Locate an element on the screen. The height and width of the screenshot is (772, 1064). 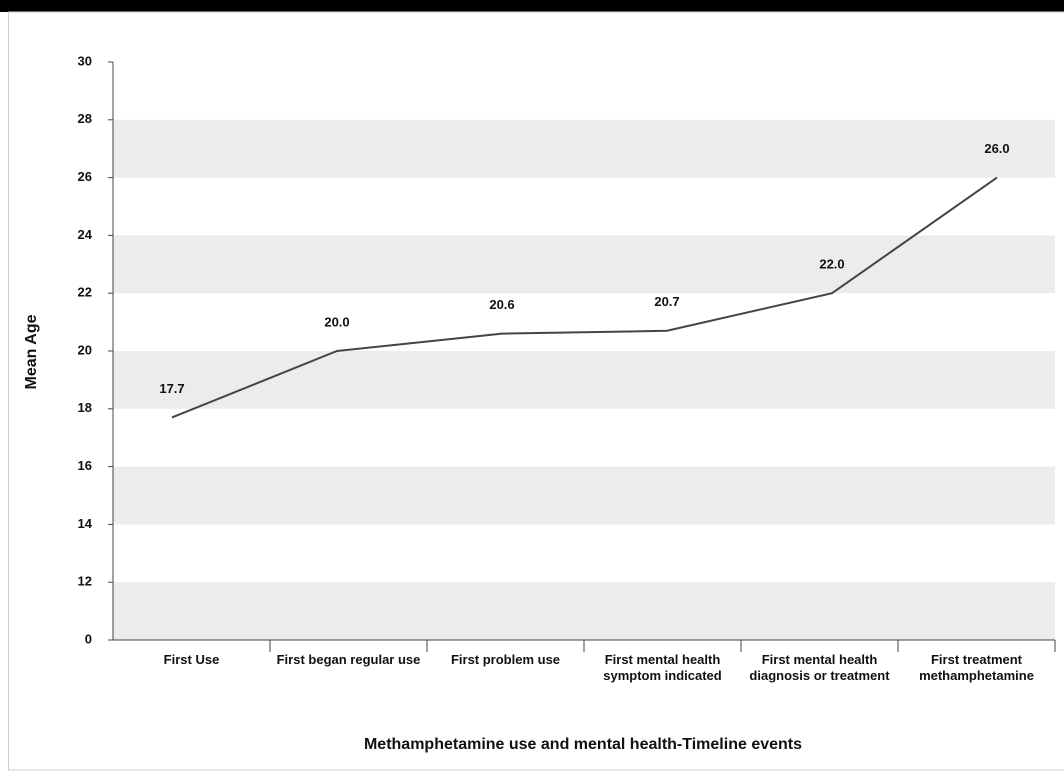
x-tick-label: First mental health symptom indicated is located at coordinates (662, 667).